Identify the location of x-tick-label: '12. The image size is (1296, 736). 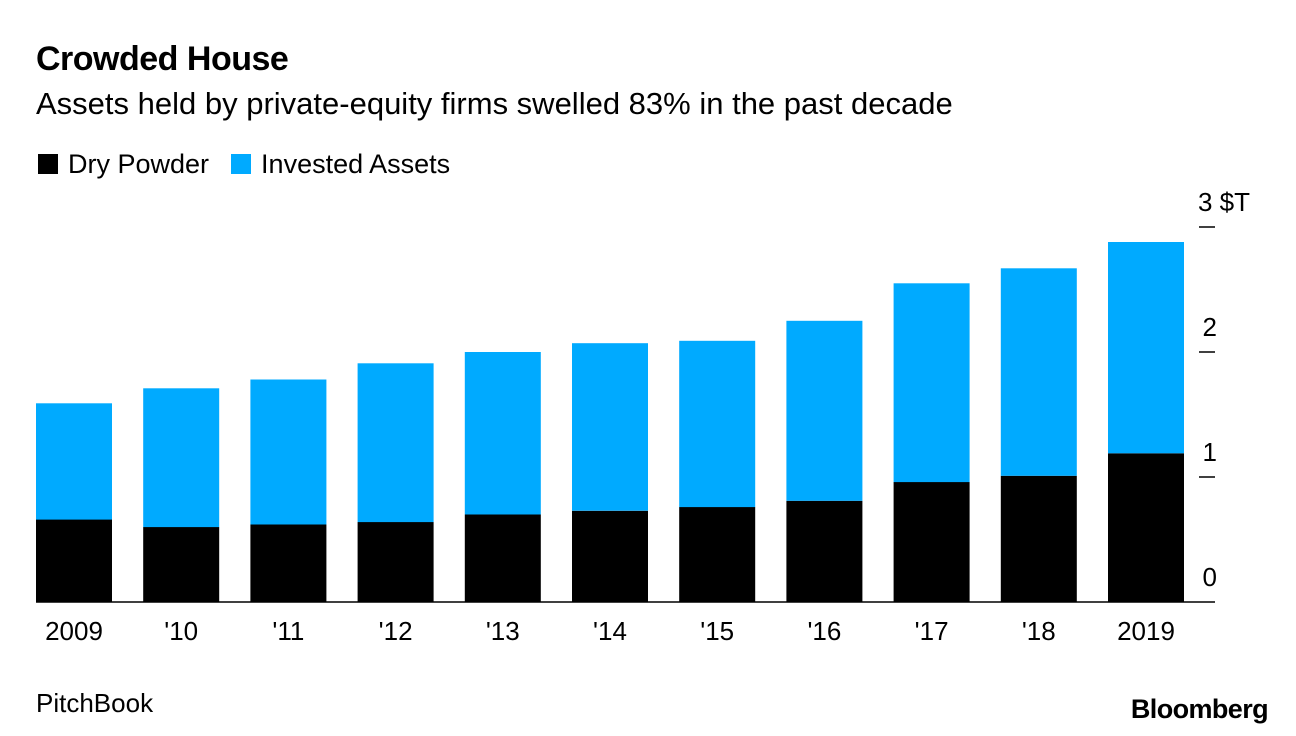
(396, 631).